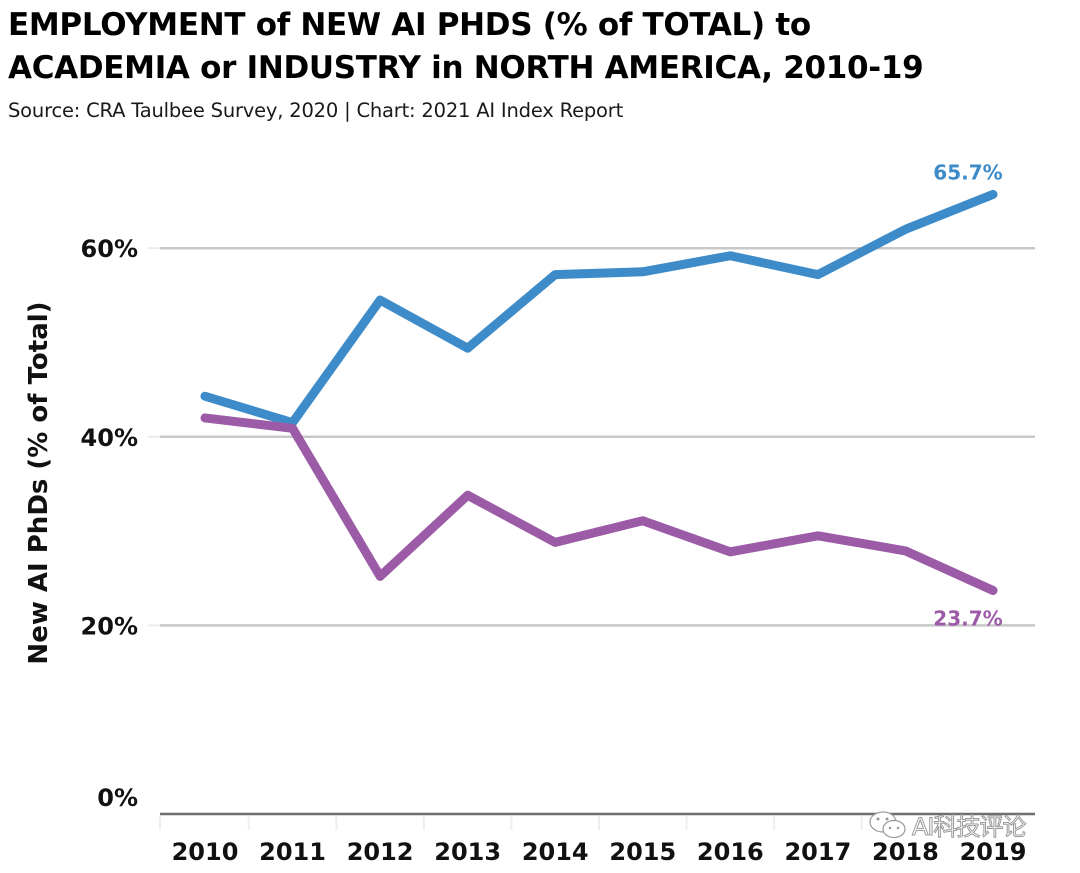 The height and width of the screenshot is (873, 1080). What do you see at coordinates (967, 172) in the screenshot?
I see `end-label-industry: 65.7%` at bounding box center [967, 172].